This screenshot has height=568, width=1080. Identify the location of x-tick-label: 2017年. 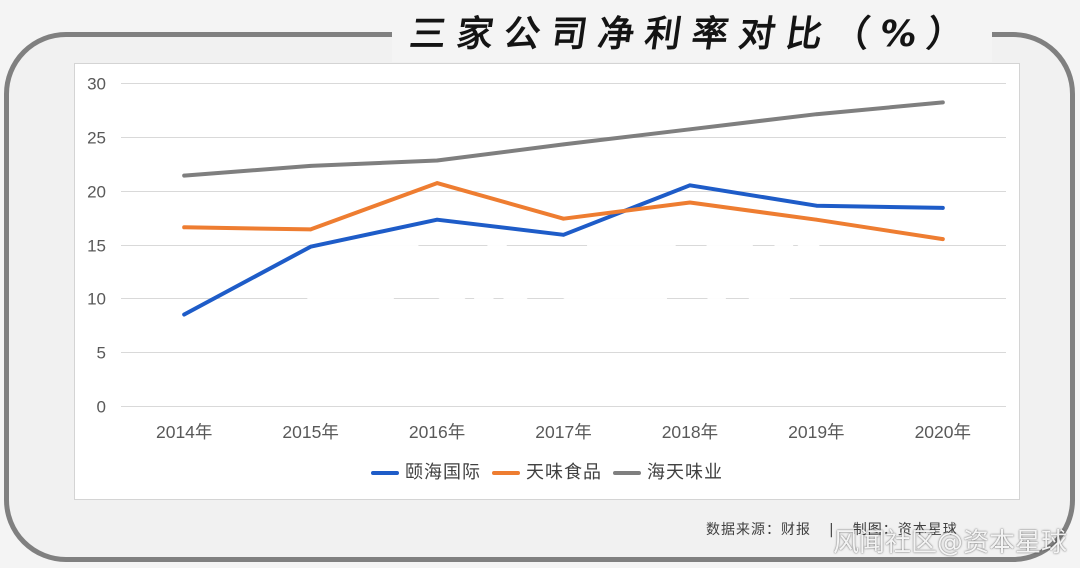
(563, 432).